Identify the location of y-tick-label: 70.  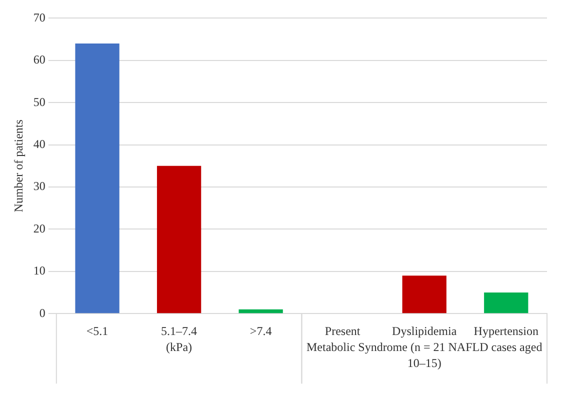
(39, 17).